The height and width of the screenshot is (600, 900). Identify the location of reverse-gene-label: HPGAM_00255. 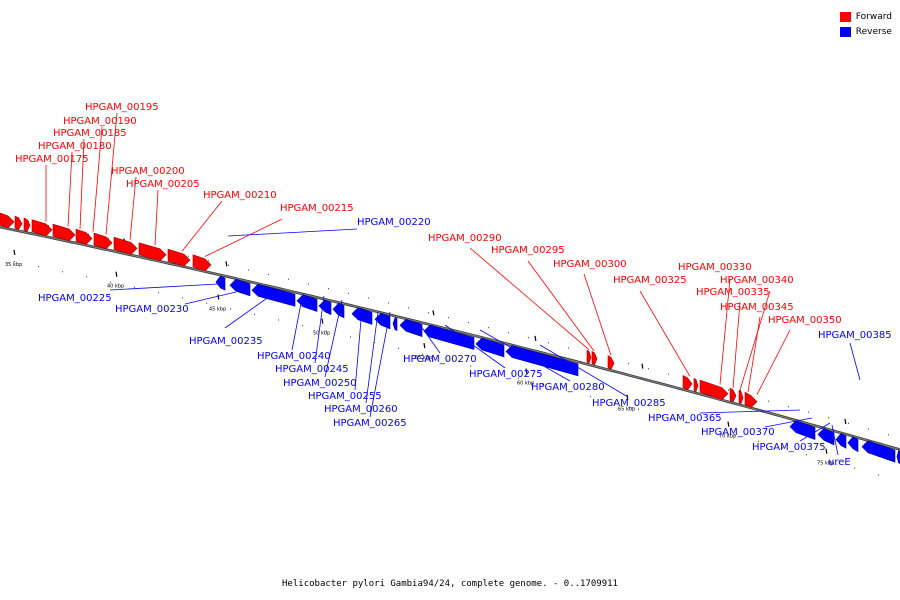
(345, 396).